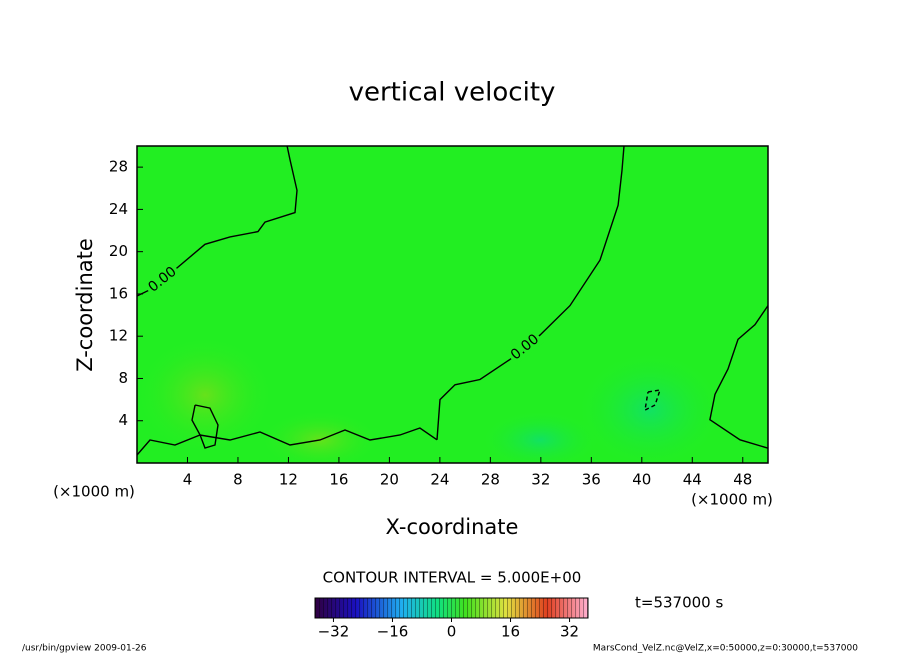 Image resolution: width=904 pixels, height=654 pixels. I want to click on x-tick-label: 48, so click(742, 480).